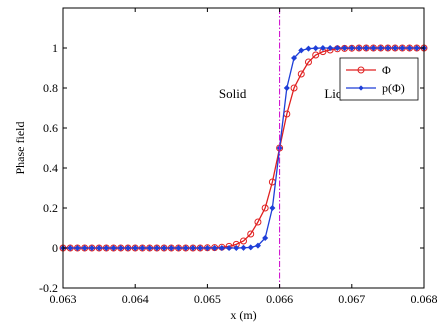 This screenshot has height=325, width=439. What do you see at coordinates (279, 299) in the screenshot?
I see `x-tick-label: 0.066` at bounding box center [279, 299].